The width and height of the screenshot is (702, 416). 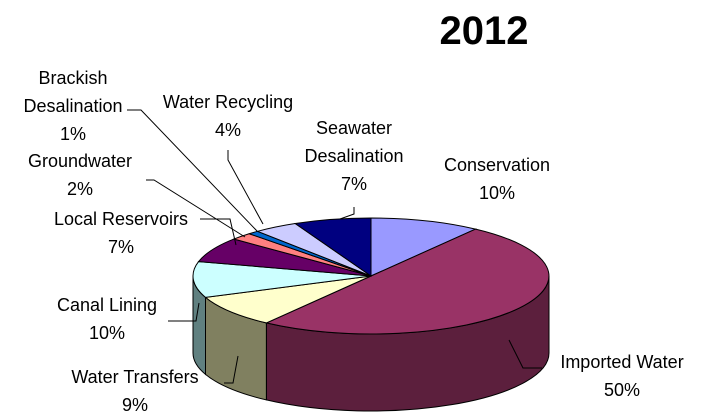 I want to click on label-conservation: Conservation 10%, so click(x=497, y=179).